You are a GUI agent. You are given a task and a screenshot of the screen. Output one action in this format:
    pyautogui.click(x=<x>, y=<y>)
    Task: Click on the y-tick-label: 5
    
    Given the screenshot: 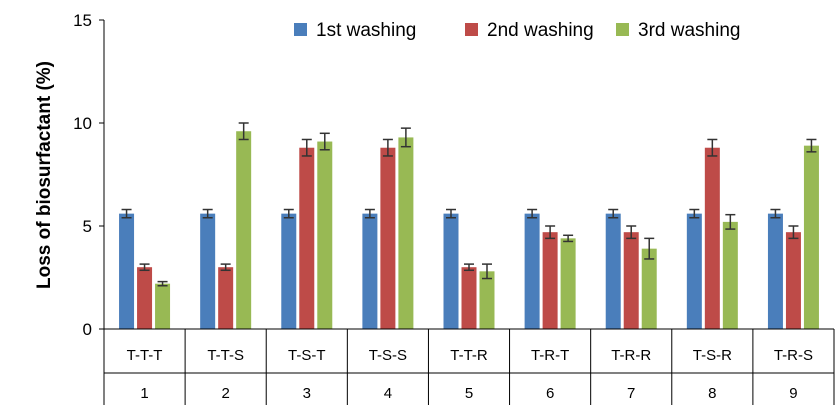 What is the action you would take?
    pyautogui.click(x=87, y=226)
    